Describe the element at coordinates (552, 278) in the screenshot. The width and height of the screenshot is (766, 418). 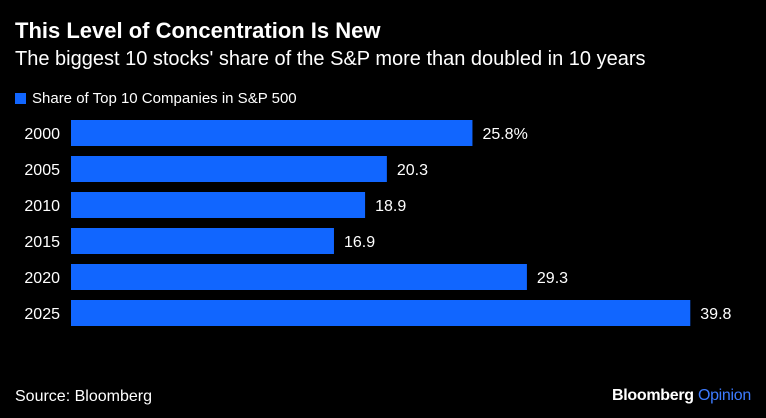
I see `value-label-2020: 29.3` at that location.